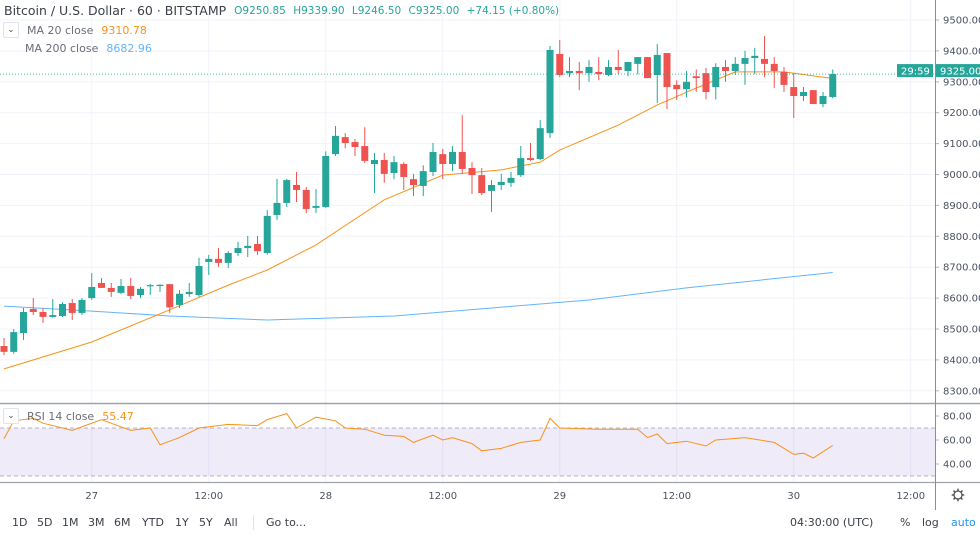 The image size is (980, 535). I want to click on price-tick-label: 9500.00, so click(961, 21).